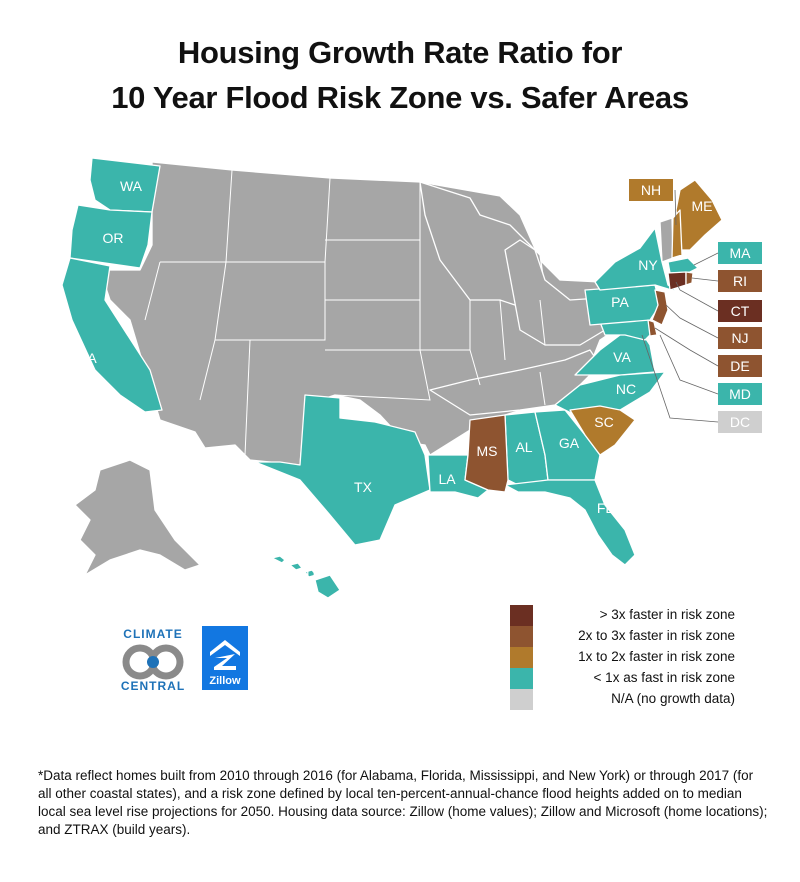  Describe the element at coordinates (225, 655) in the screenshot. I see `zillow-house-icon` at that location.